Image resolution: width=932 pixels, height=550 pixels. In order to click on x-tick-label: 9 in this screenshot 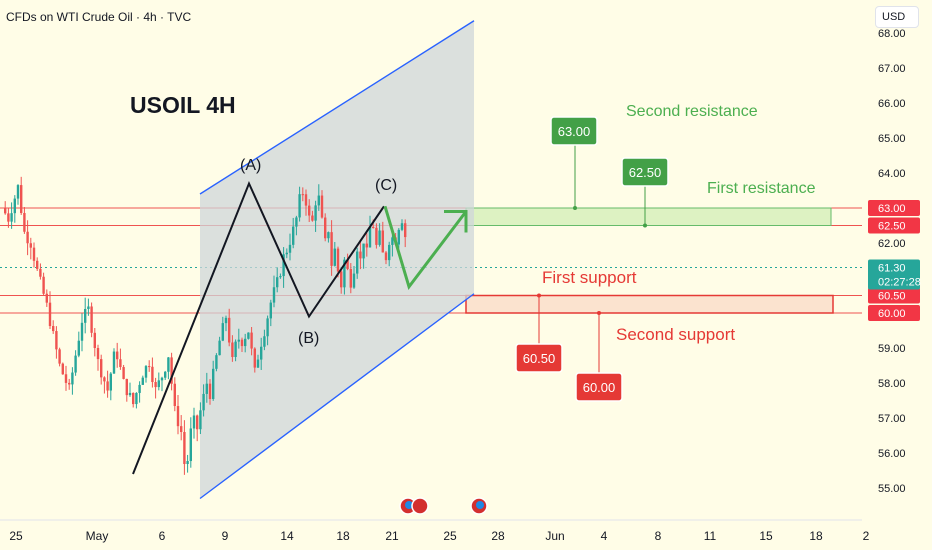, I will do `click(225, 536)`.